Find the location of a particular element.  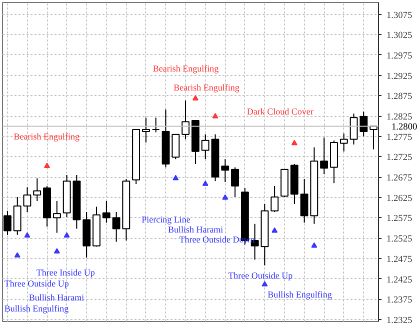

y-tick-label: 1.2775 is located at coordinates (399, 137).